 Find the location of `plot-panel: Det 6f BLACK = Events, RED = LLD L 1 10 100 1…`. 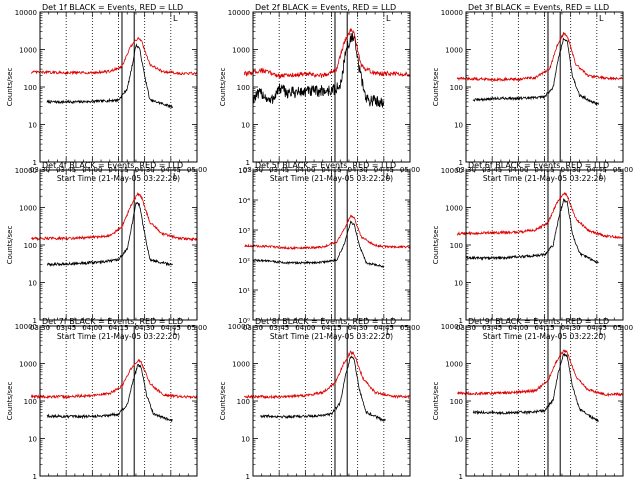

plot-panel: Det 6f BLACK = Events, RED = LLD L 1 10 100 1… is located at coordinates (532, 251).